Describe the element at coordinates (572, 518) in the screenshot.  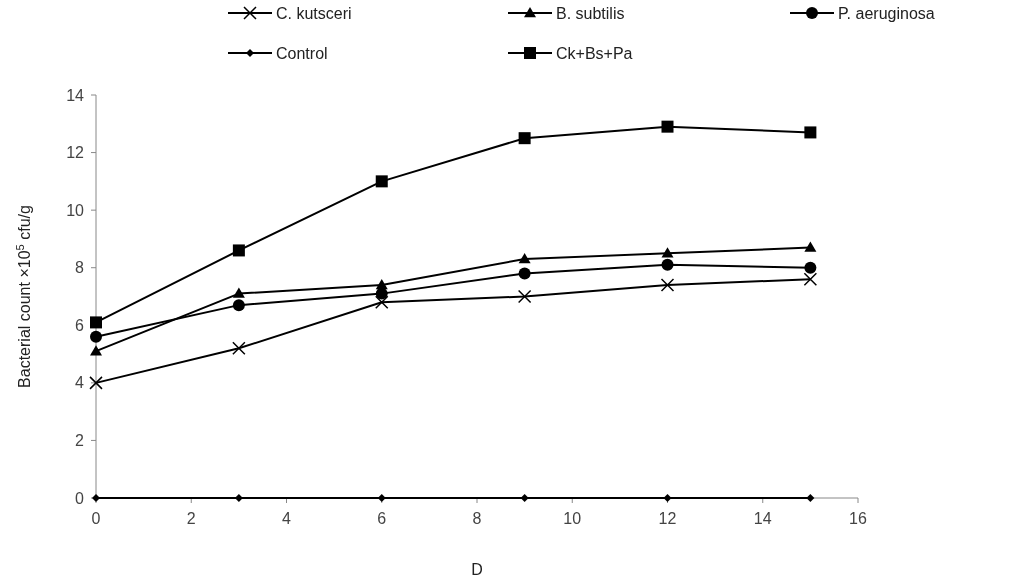
I see `x-tick-label: 10` at that location.